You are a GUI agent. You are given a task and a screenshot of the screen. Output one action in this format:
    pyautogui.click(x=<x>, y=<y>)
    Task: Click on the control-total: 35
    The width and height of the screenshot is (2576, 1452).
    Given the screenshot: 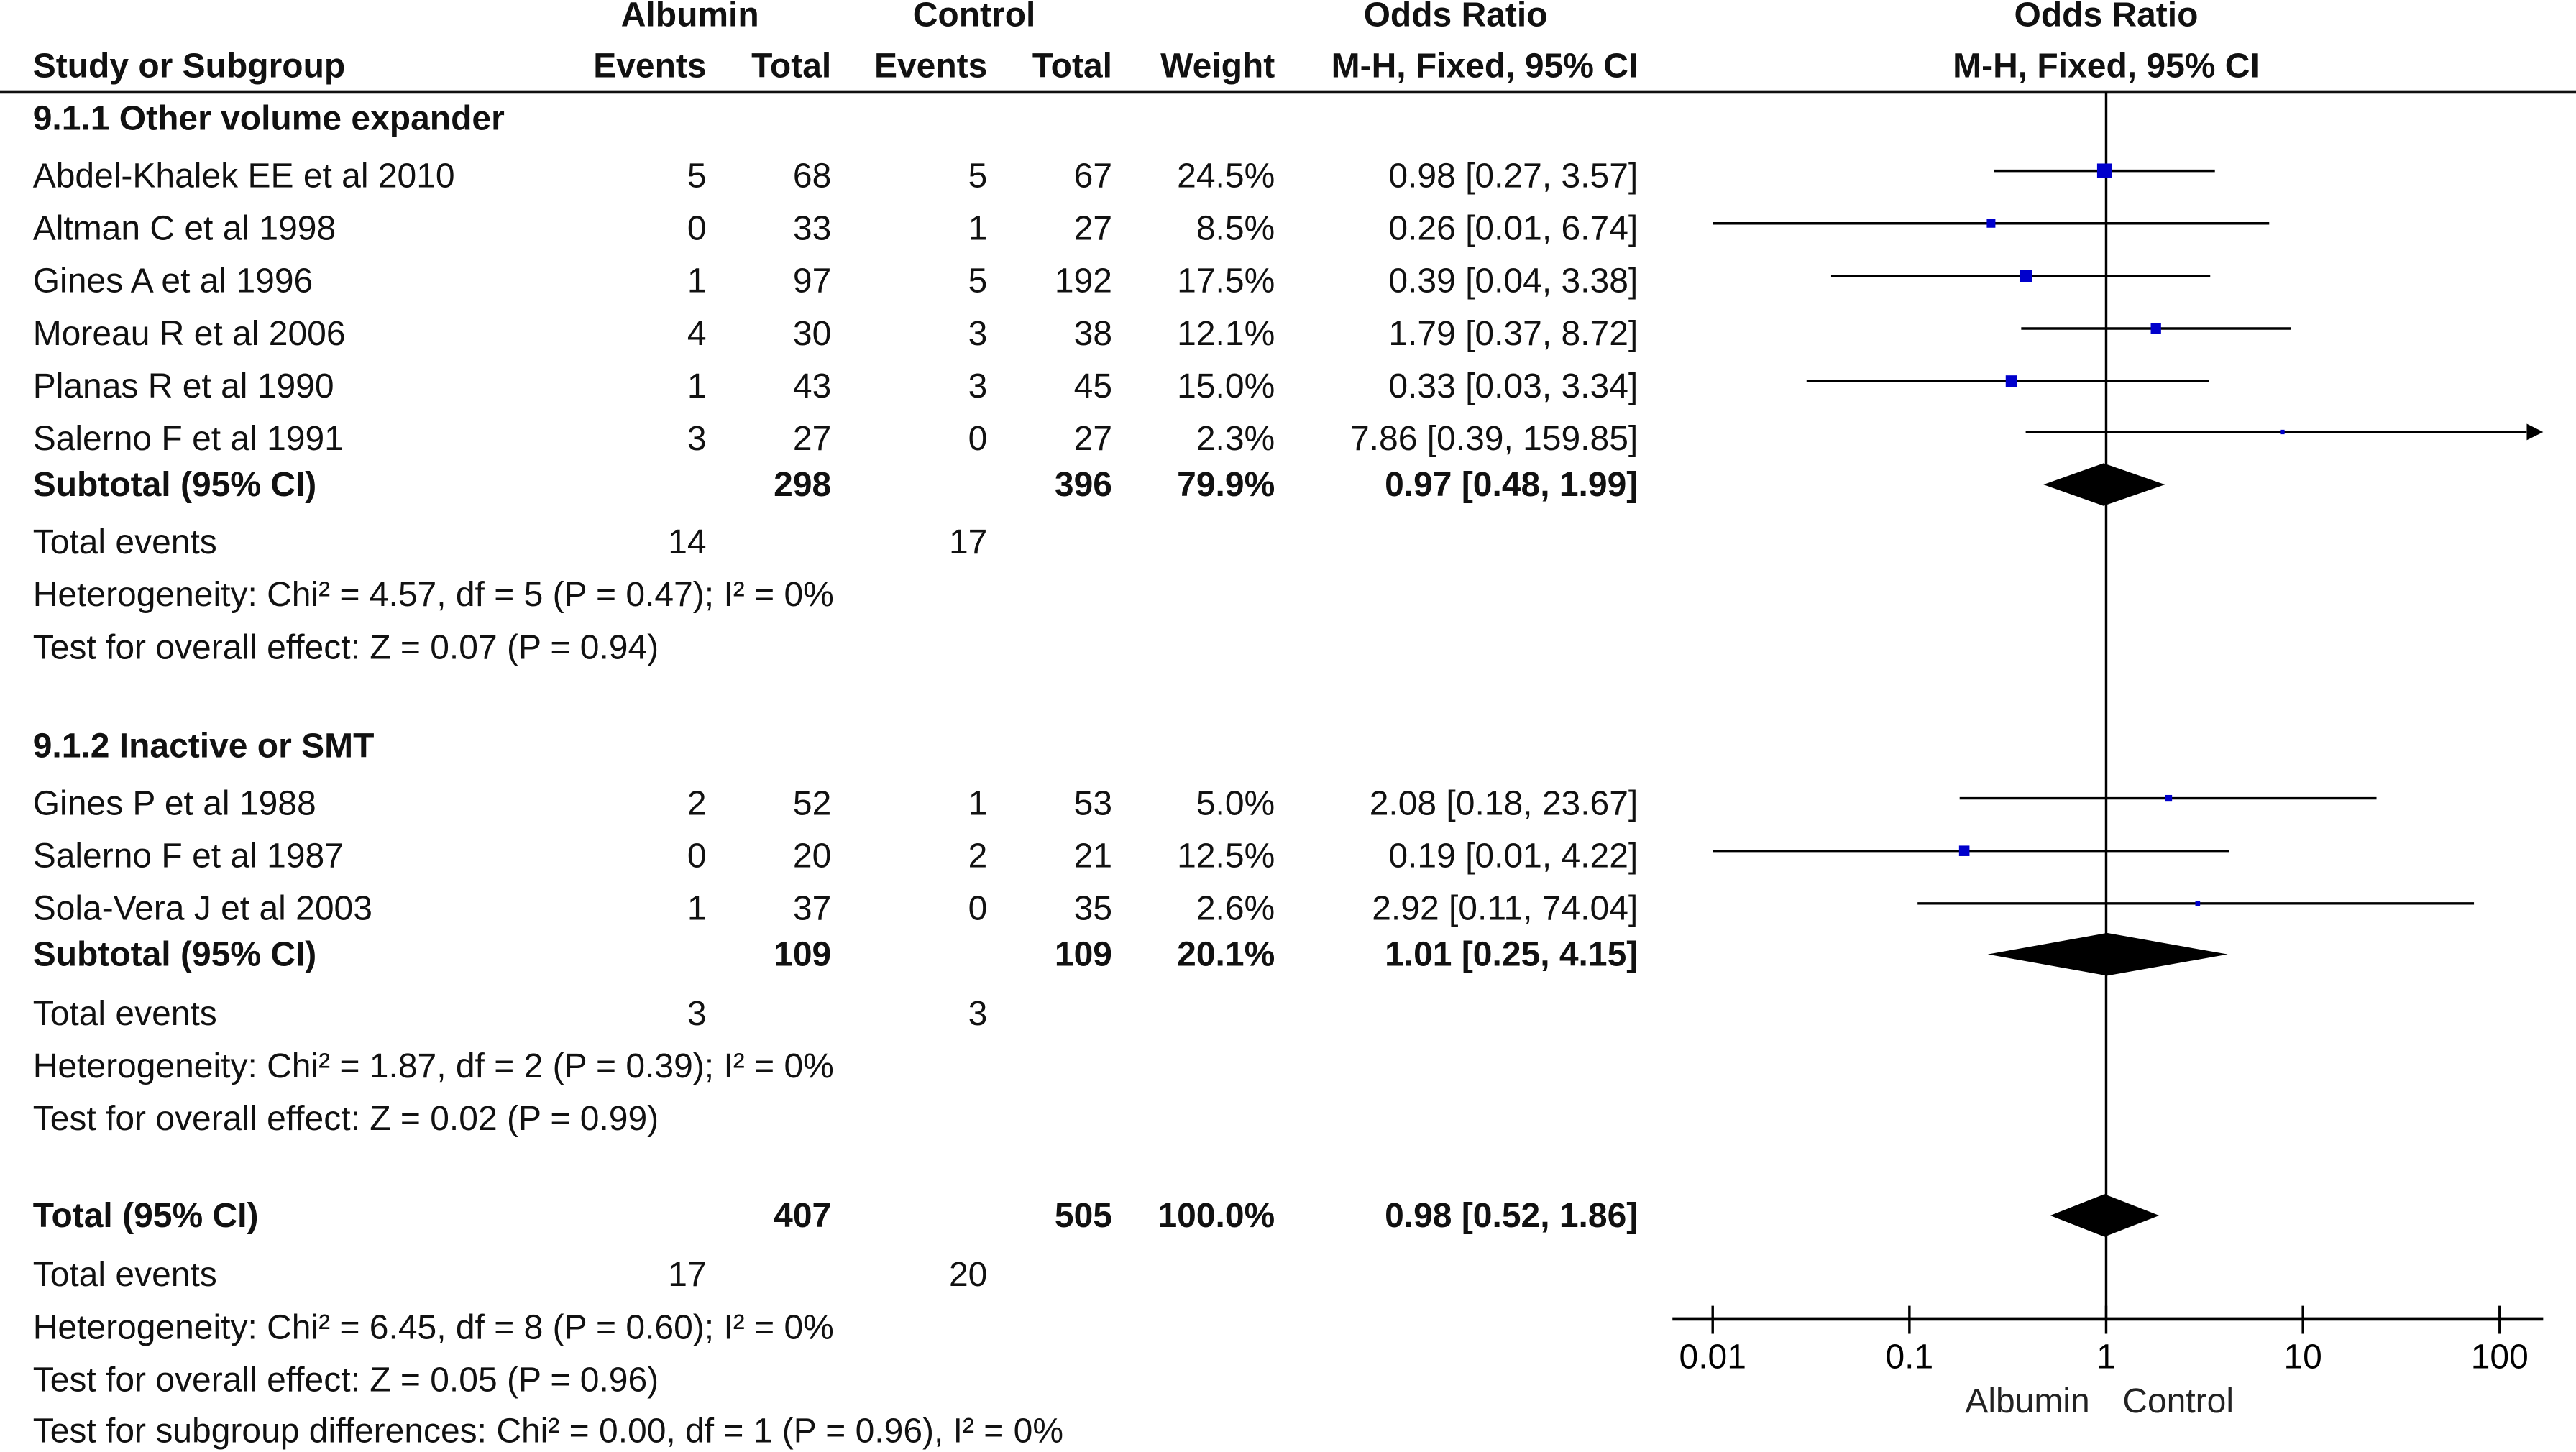 What is the action you would take?
    pyautogui.click(x=1093, y=909)
    